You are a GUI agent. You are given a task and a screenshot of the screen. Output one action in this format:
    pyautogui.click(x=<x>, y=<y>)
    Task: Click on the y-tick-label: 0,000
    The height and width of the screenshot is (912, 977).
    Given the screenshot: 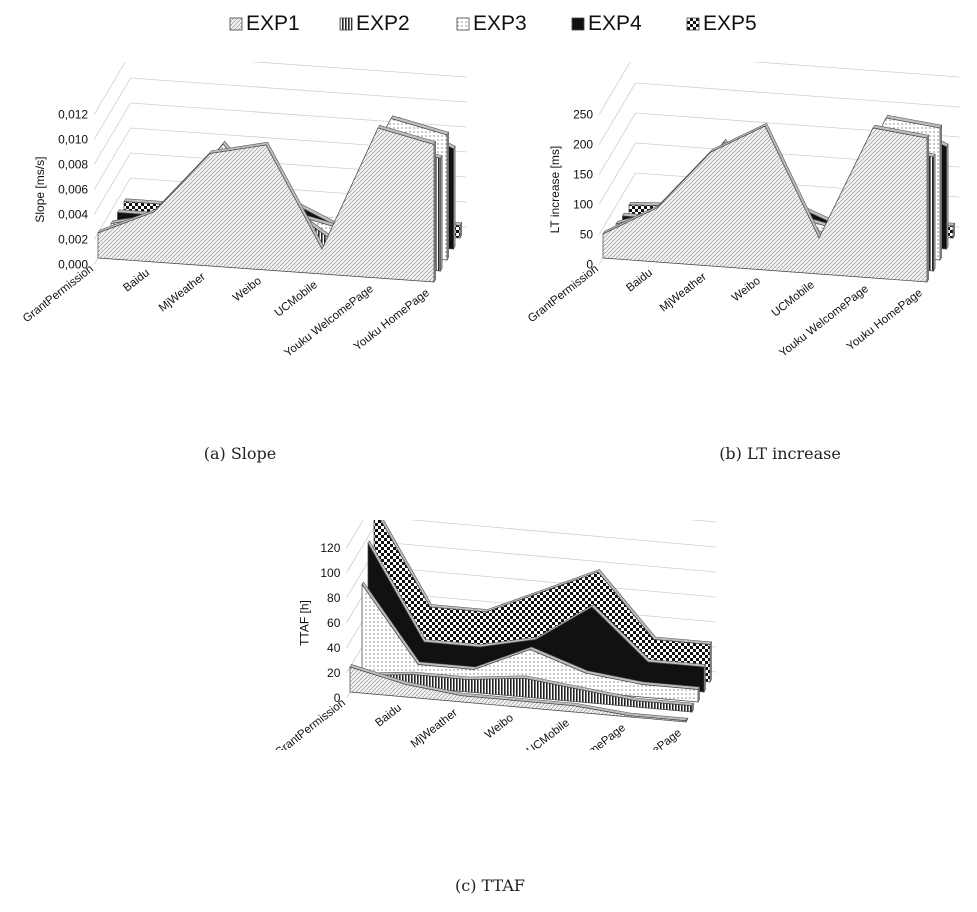 What is the action you would take?
    pyautogui.click(x=73, y=265)
    